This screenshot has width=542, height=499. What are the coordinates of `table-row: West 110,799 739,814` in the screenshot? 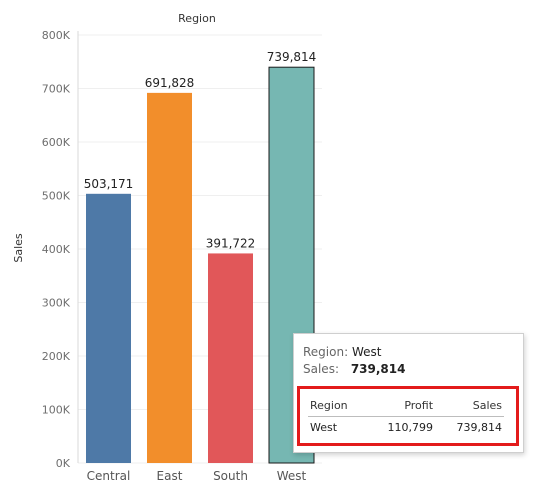 It's located at (406, 427).